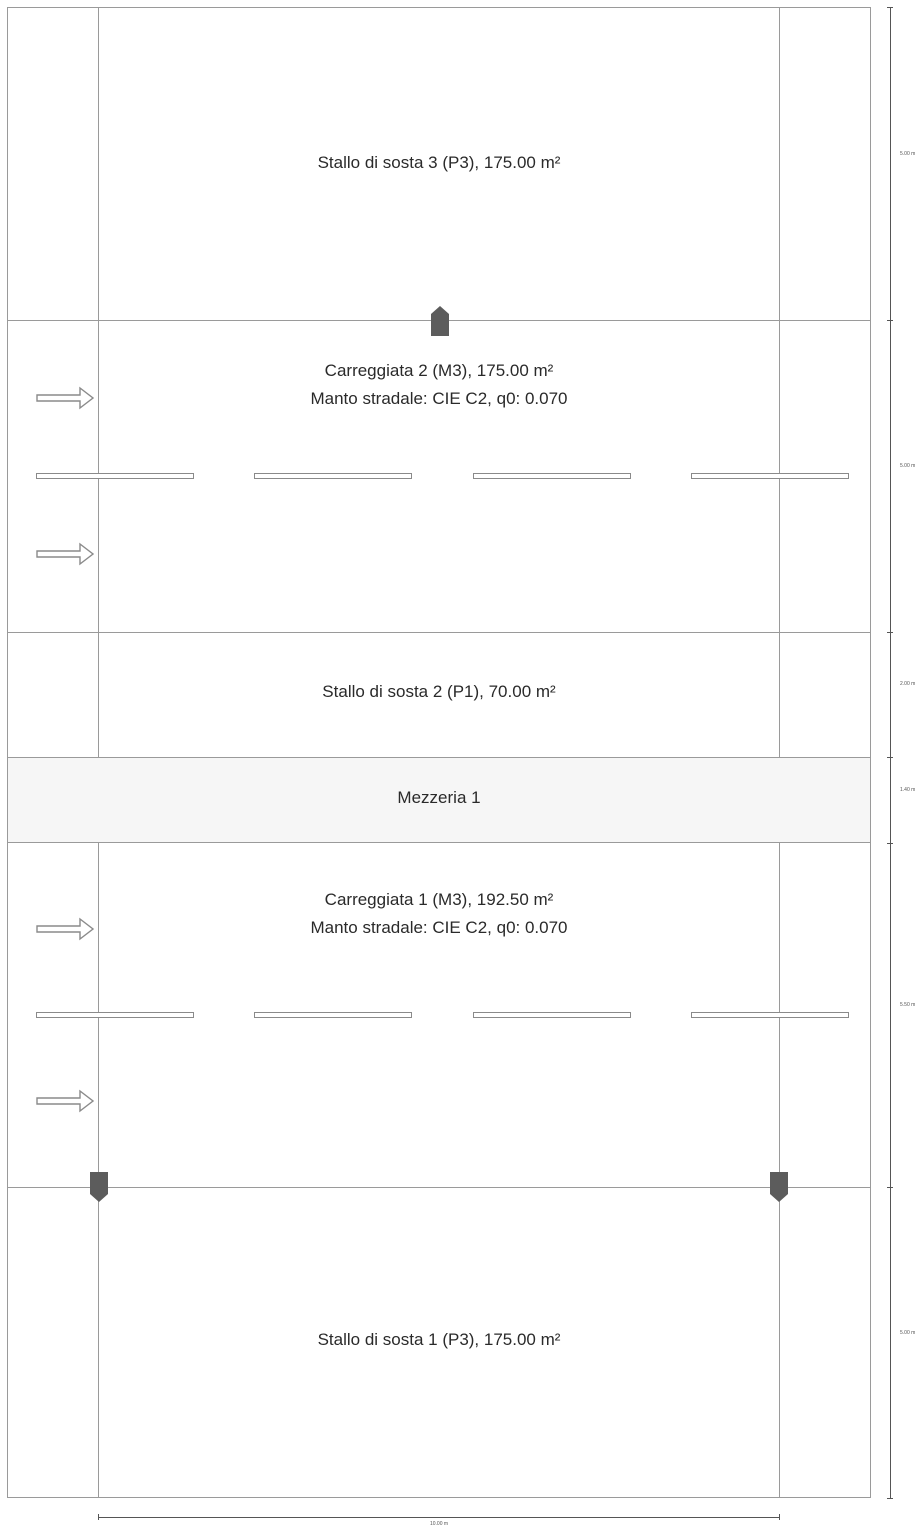 The height and width of the screenshot is (1530, 923). What do you see at coordinates (439, 398) in the screenshot?
I see `carreggiata-2-surface: Manto stradale: CIE C2, q0: 0.070` at bounding box center [439, 398].